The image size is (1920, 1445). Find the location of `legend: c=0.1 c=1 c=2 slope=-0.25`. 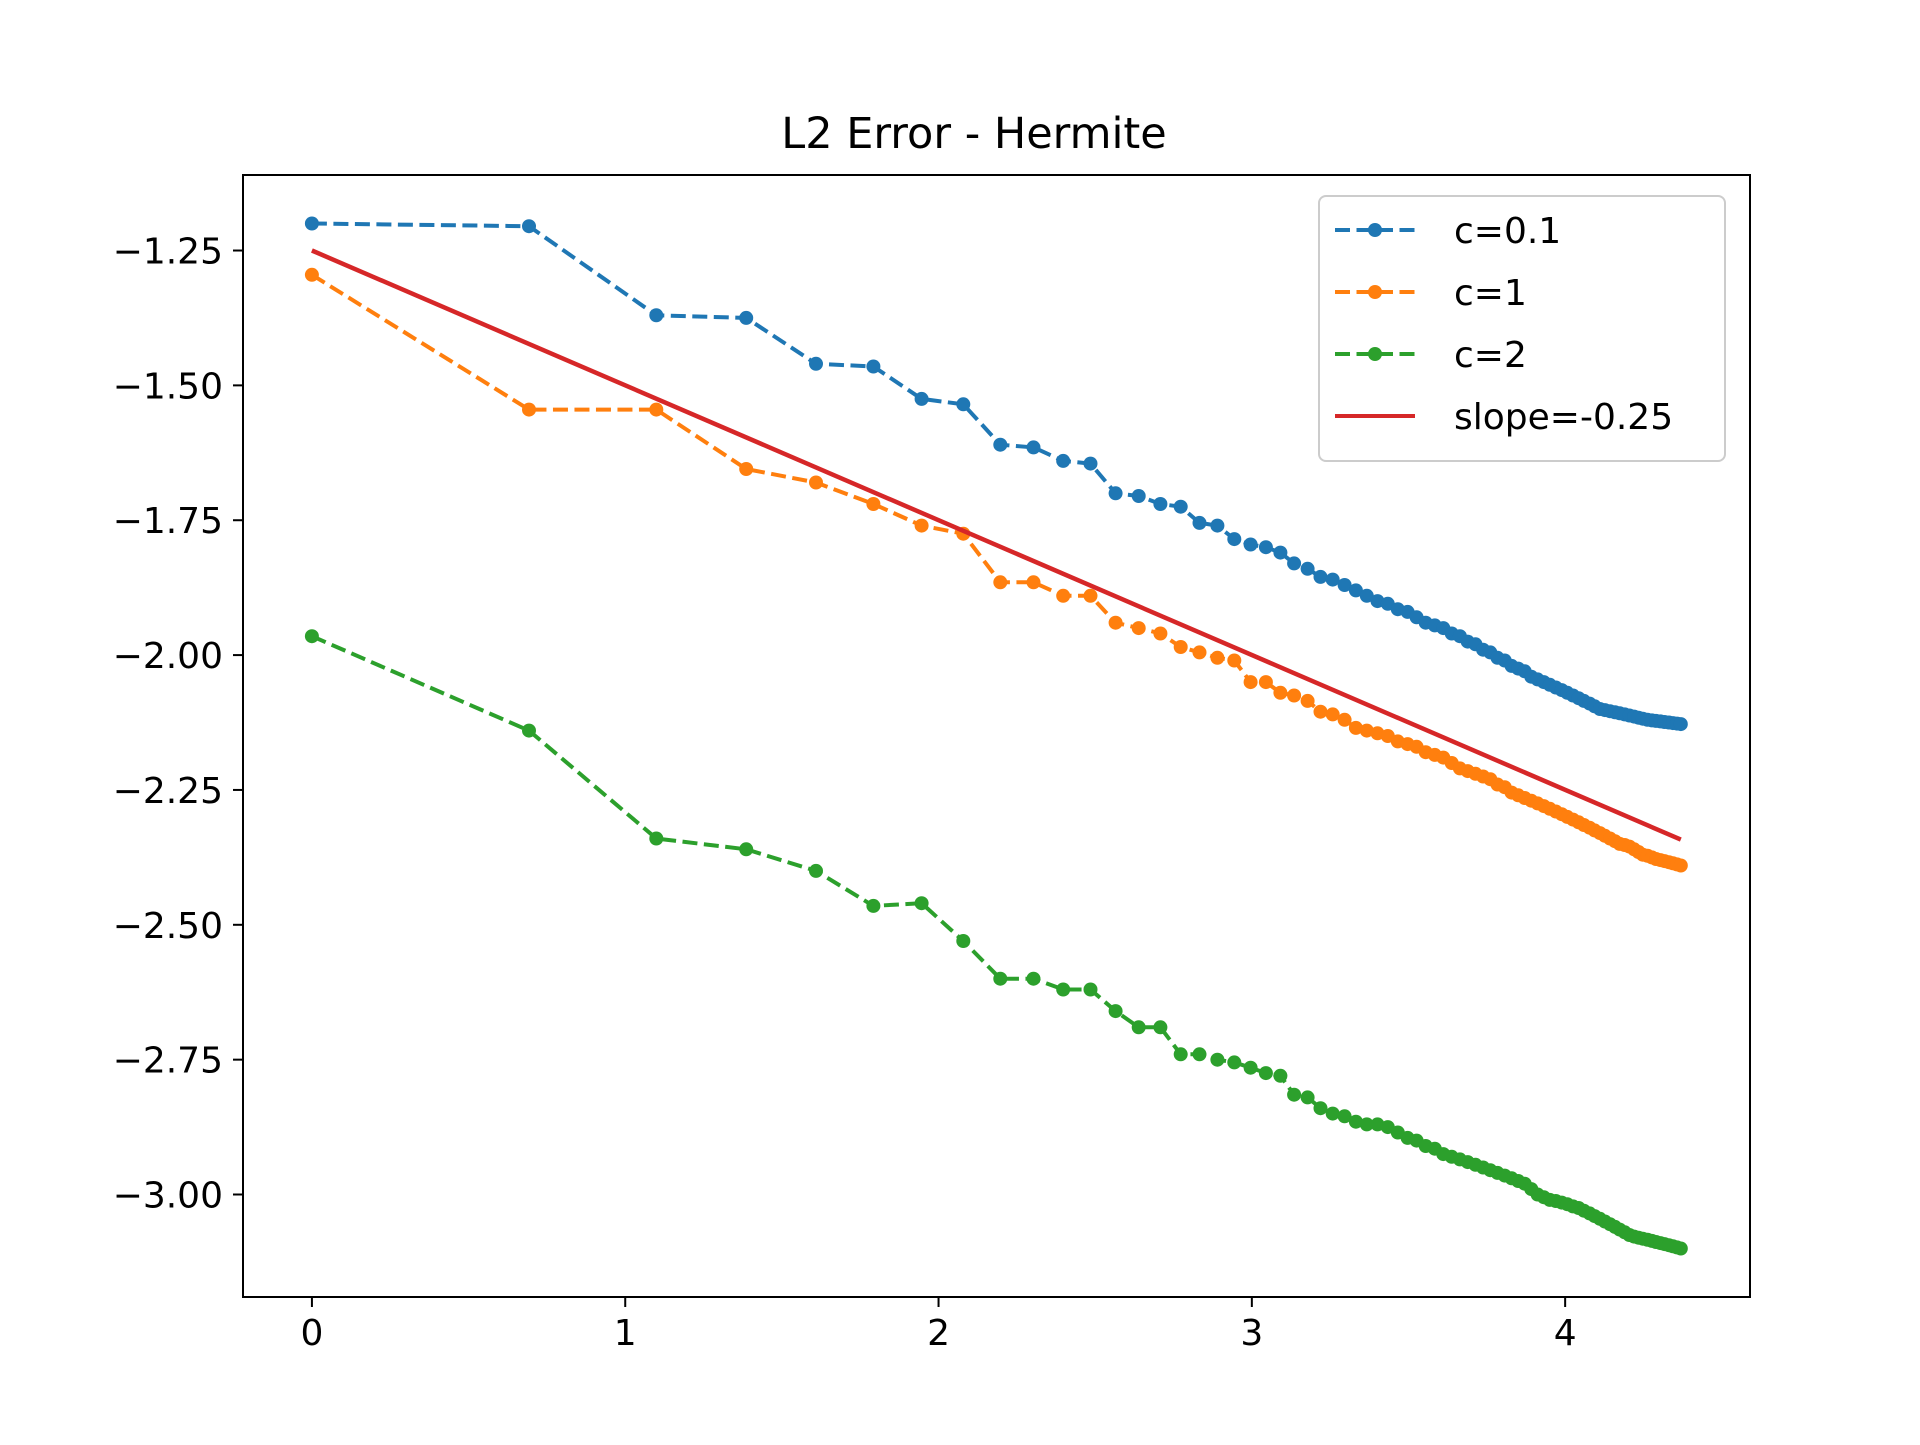

legend: c=0.1 c=1 c=2 slope=-0.25 is located at coordinates (1522, 328).